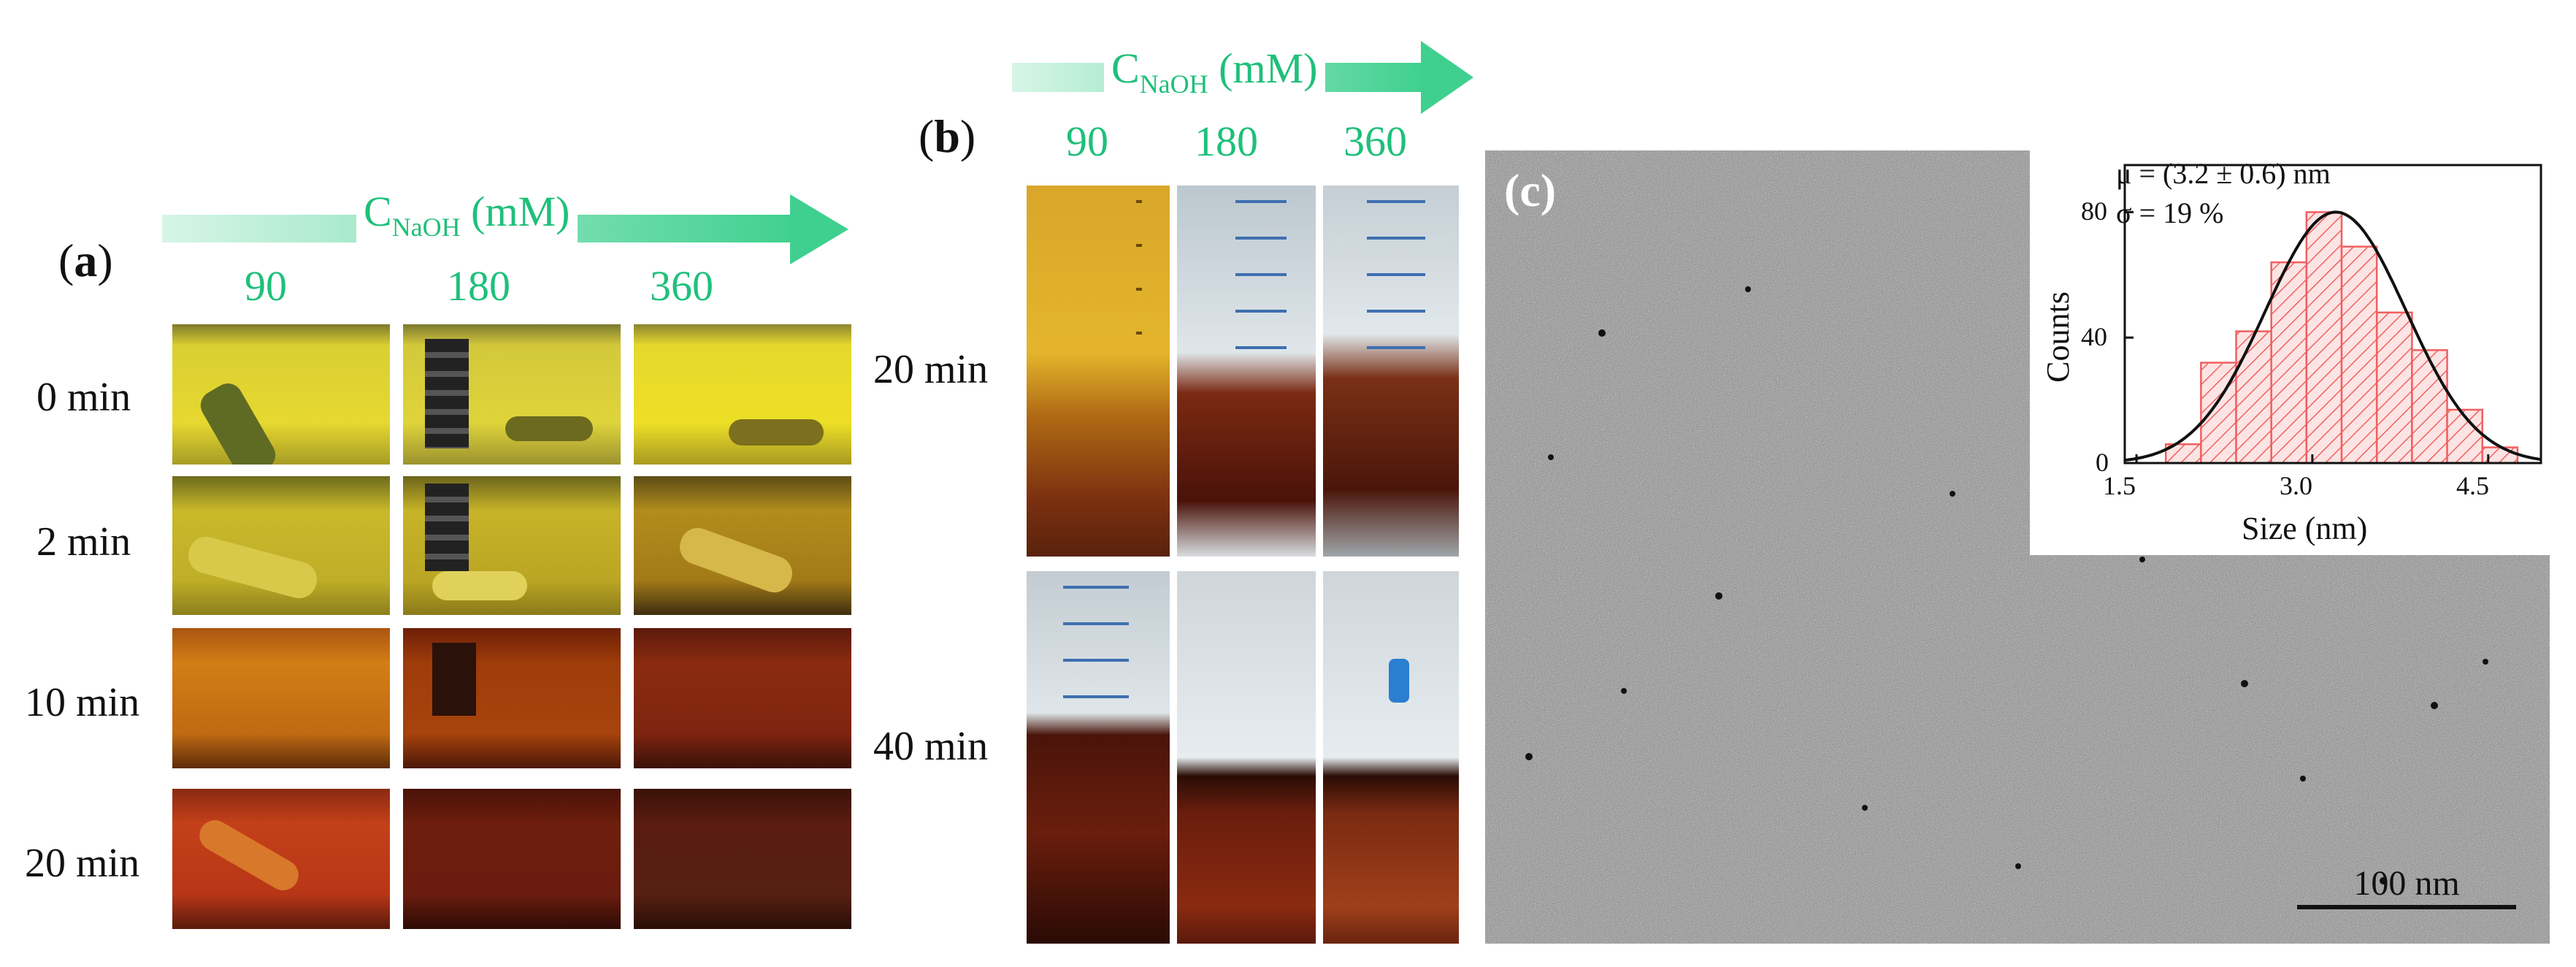 Image resolution: width=2576 pixels, height=967 pixels. I want to click on histogram-chart, so click(2332, 314).